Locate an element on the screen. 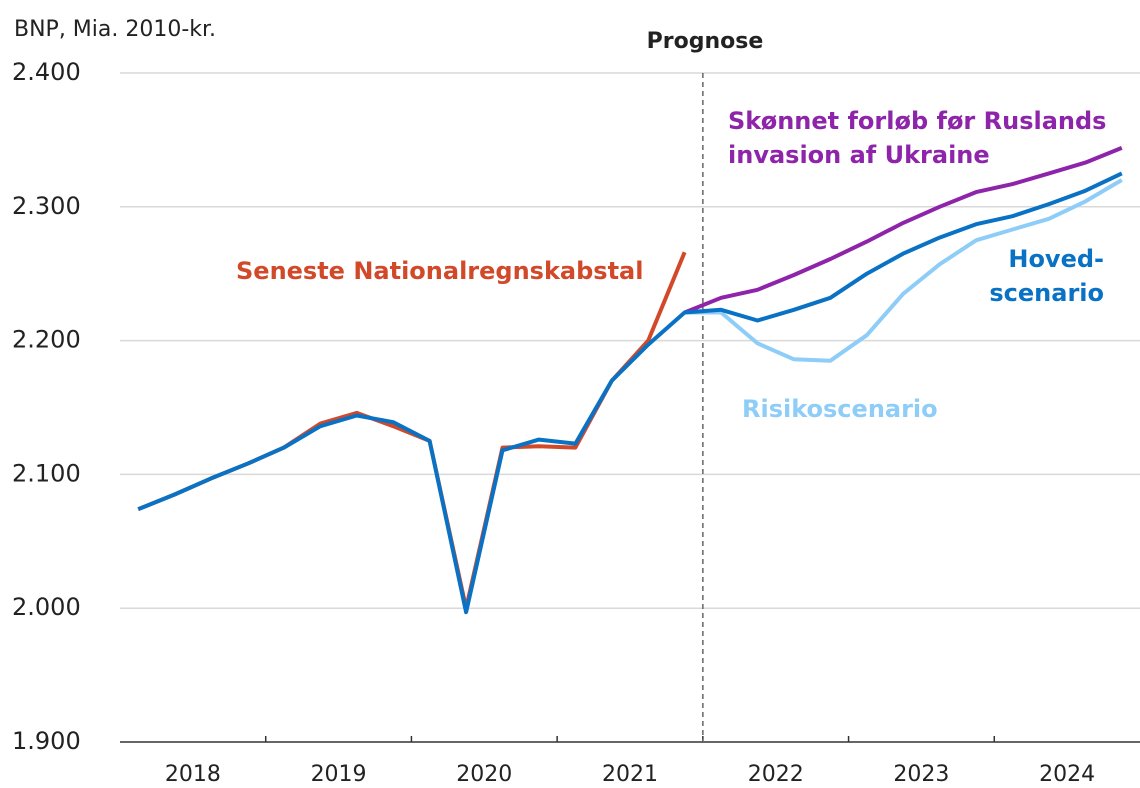 This screenshot has height=788, width=1140. x-tick-label: 2018 is located at coordinates (193, 774).